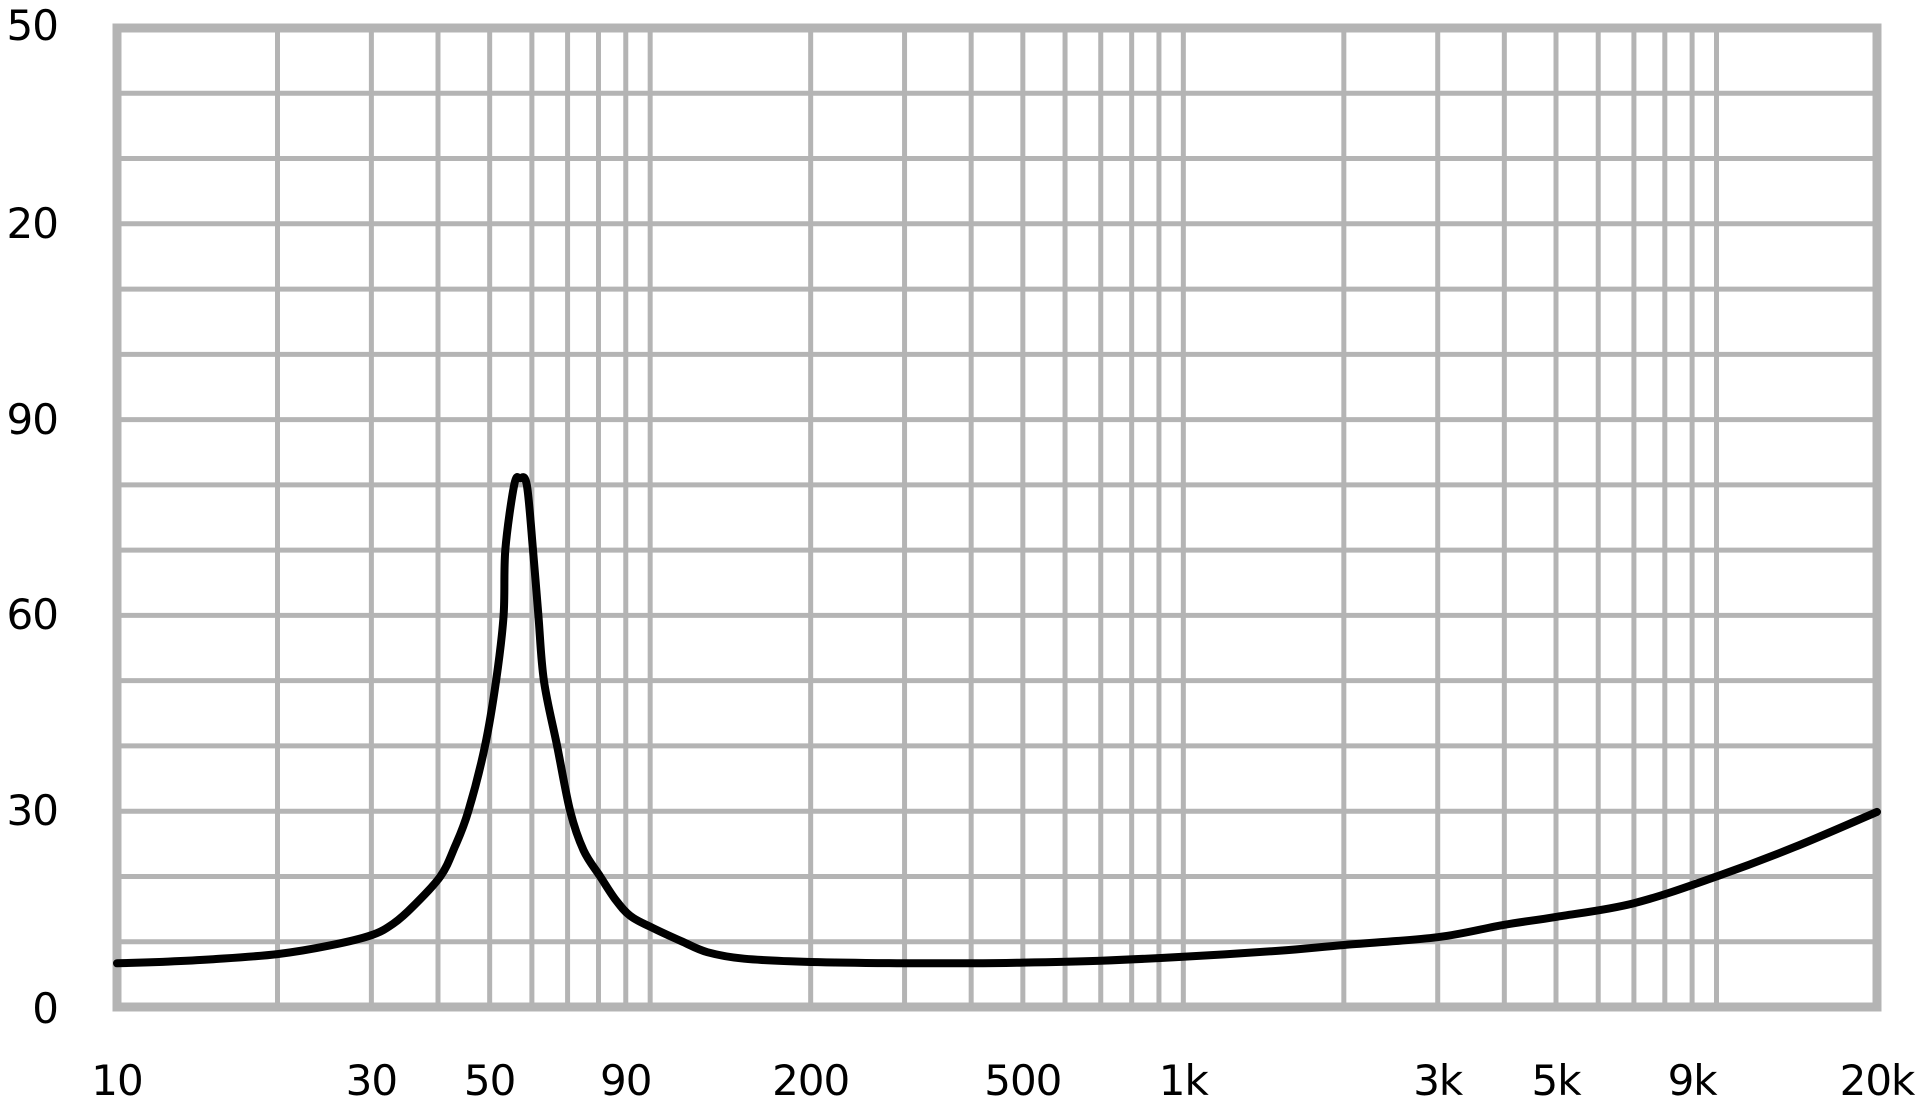 The image size is (1921, 1110). Describe the element at coordinates (371, 1080) in the screenshot. I see `x-tick-label: 30` at that location.